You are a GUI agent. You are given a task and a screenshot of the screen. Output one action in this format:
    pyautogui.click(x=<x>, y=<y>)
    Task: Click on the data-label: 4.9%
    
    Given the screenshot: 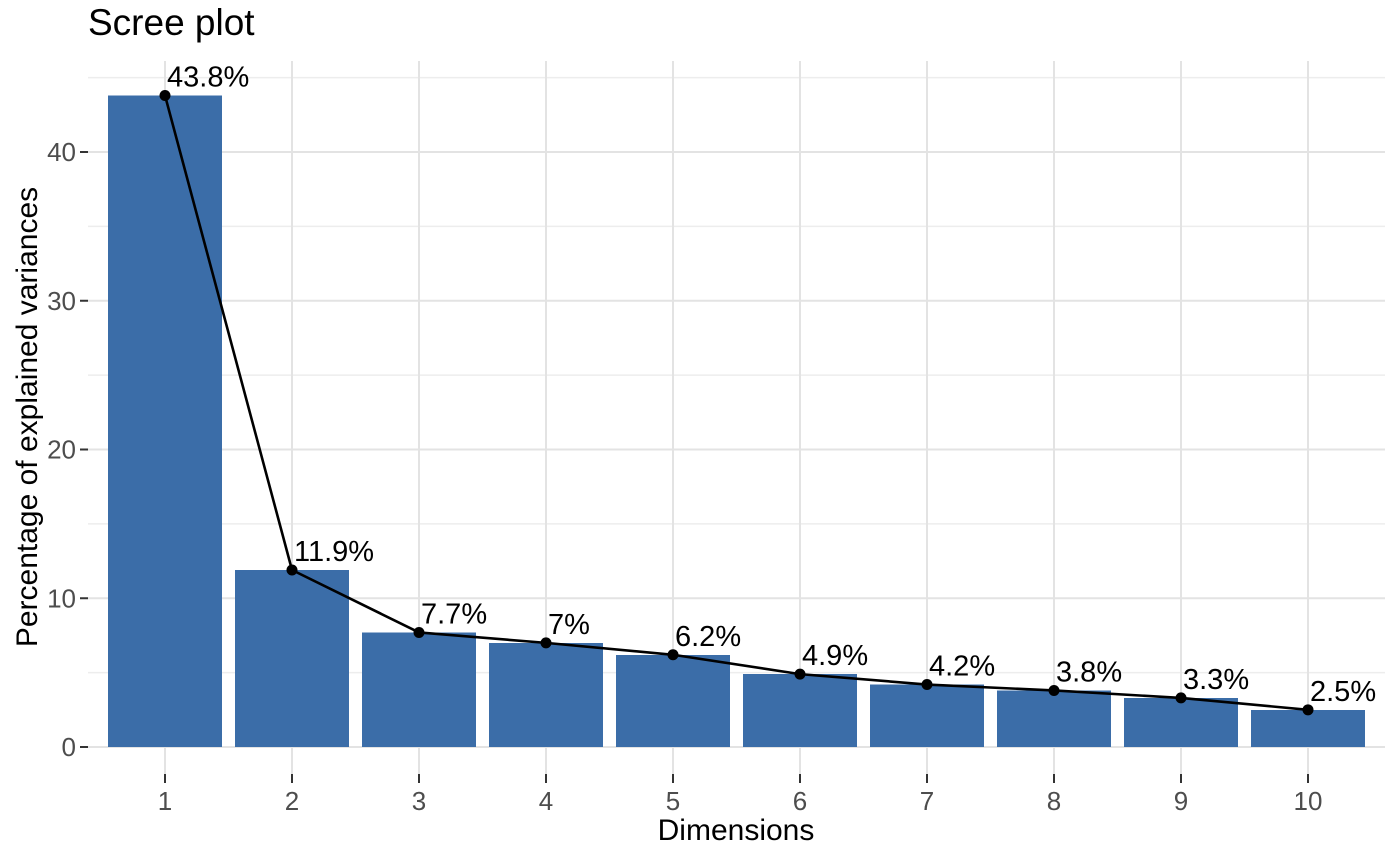 What is the action you would take?
    pyautogui.click(x=835, y=656)
    